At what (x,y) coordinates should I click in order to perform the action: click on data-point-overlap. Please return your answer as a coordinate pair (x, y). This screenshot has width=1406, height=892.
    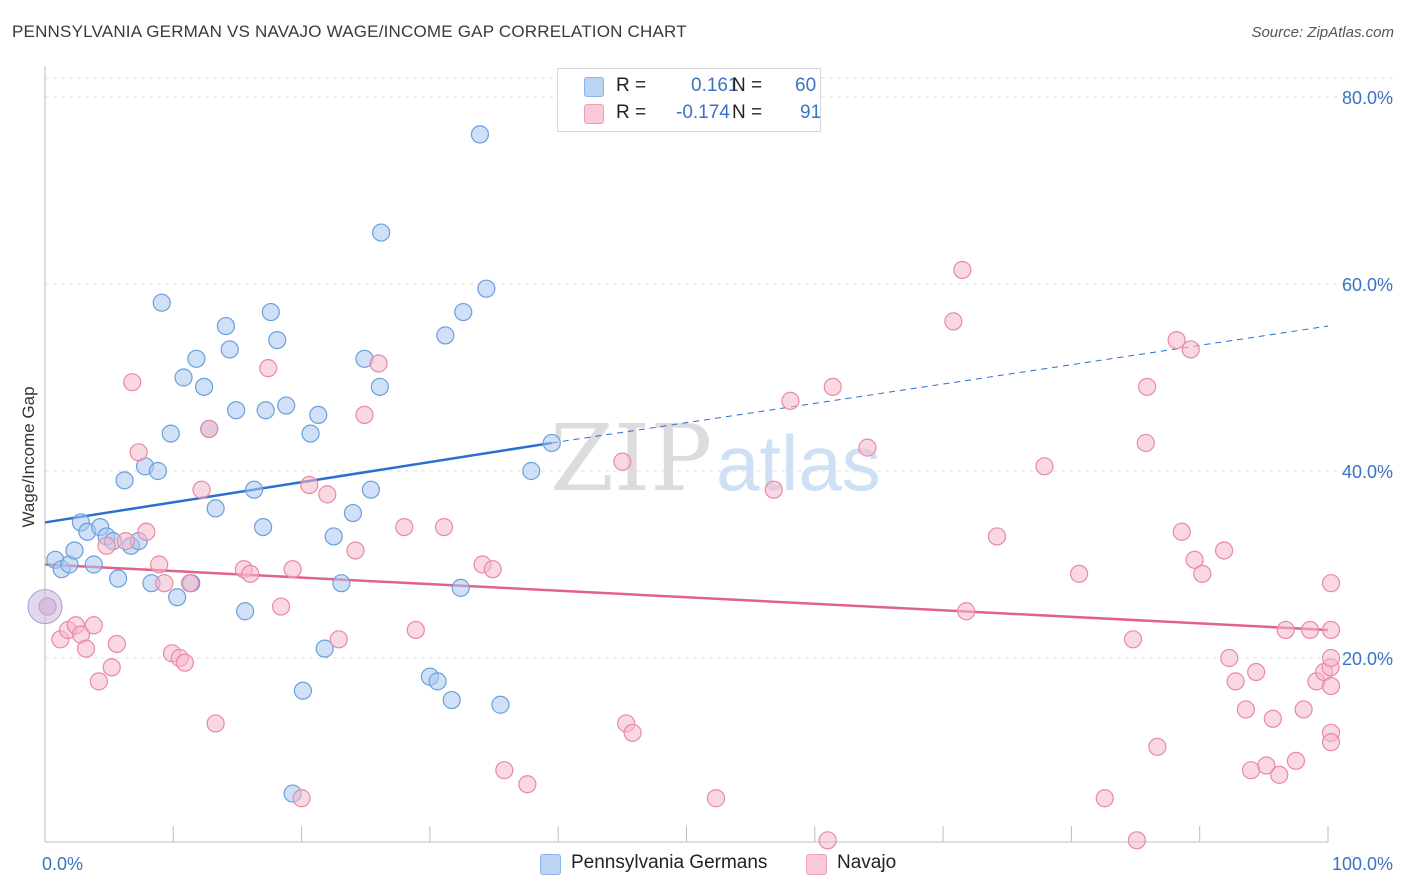
    Looking at the image, I should click on (45, 607).